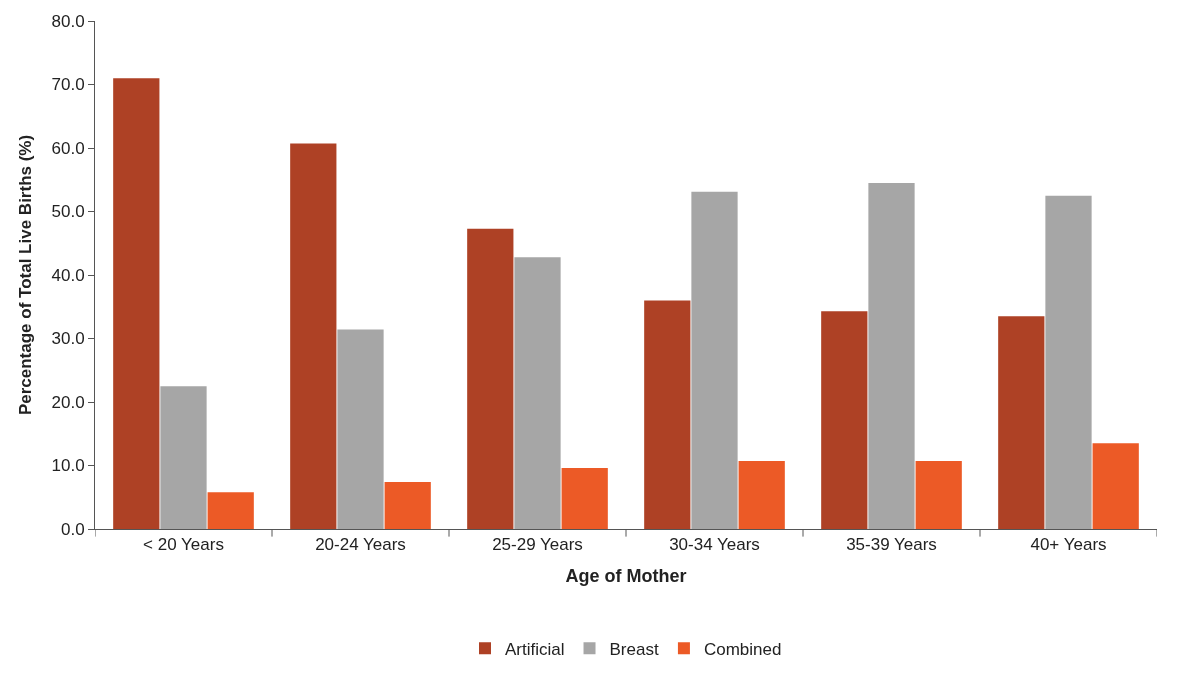 This screenshot has height=678, width=1177. What do you see at coordinates (68, 21) in the screenshot?
I see `y-tick-label: 80.0` at bounding box center [68, 21].